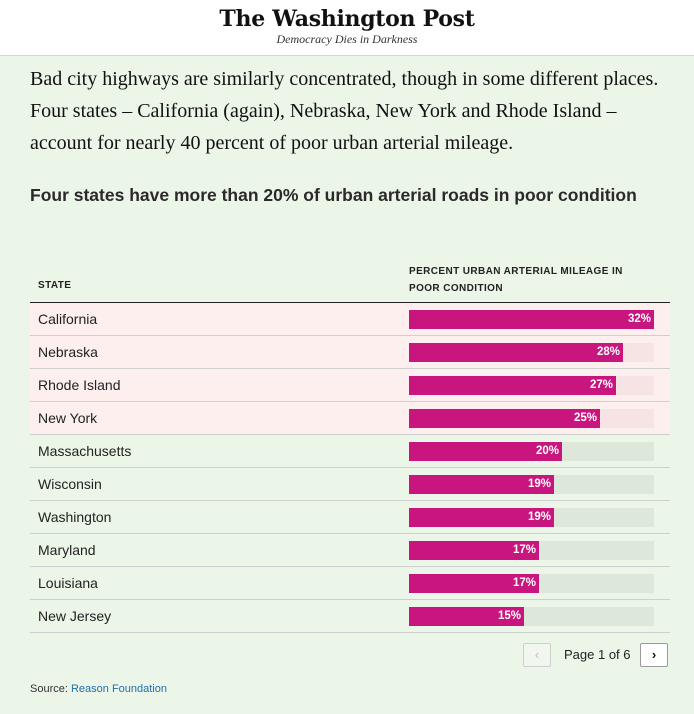  Describe the element at coordinates (68, 583) in the screenshot. I see `state-name: Louisiana` at that location.